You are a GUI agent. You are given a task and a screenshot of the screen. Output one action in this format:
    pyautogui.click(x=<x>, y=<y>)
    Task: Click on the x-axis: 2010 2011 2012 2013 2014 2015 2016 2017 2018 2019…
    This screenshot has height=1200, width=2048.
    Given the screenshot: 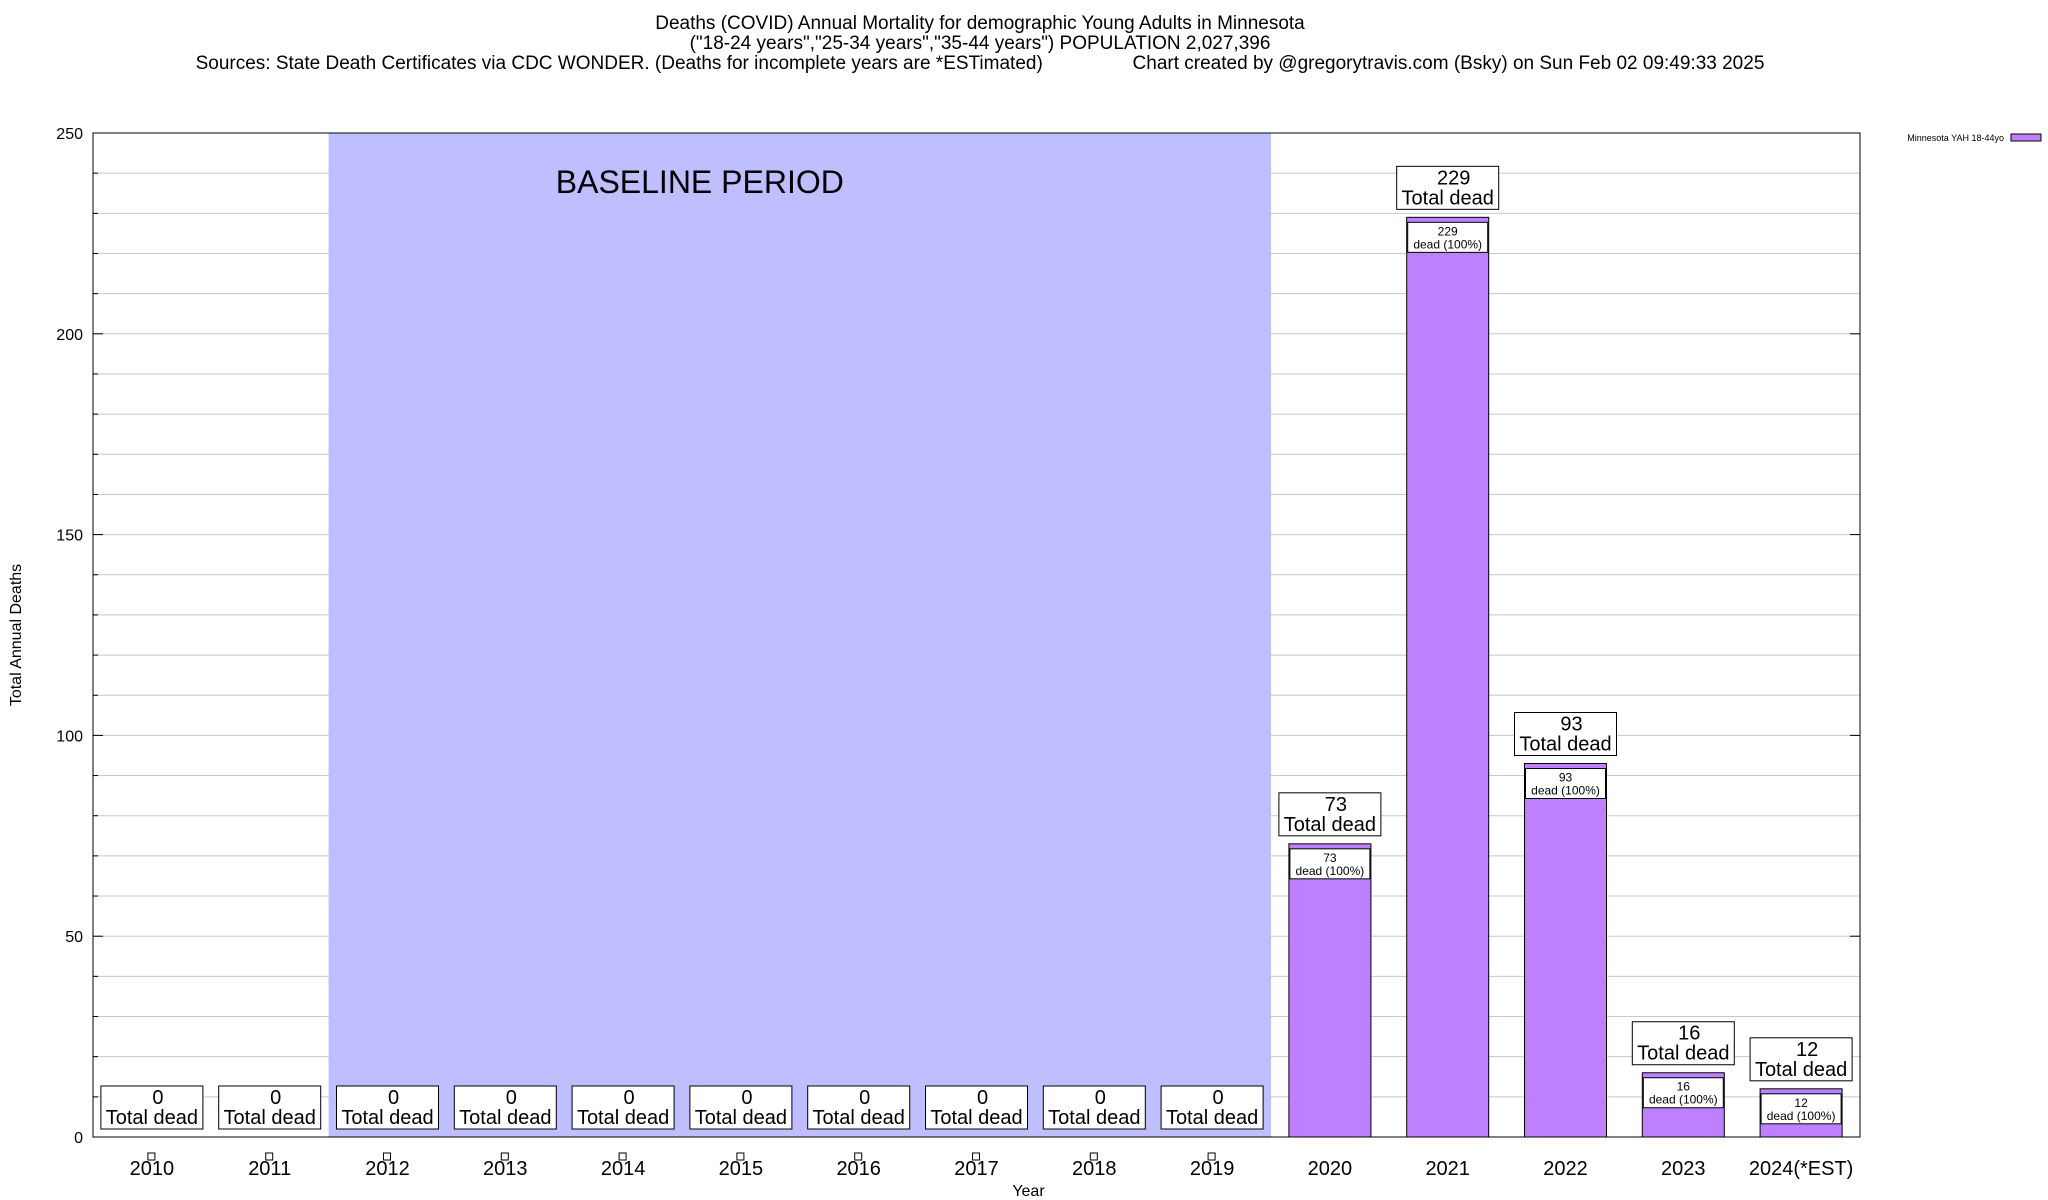 What is the action you would take?
    pyautogui.click(x=992, y=1169)
    